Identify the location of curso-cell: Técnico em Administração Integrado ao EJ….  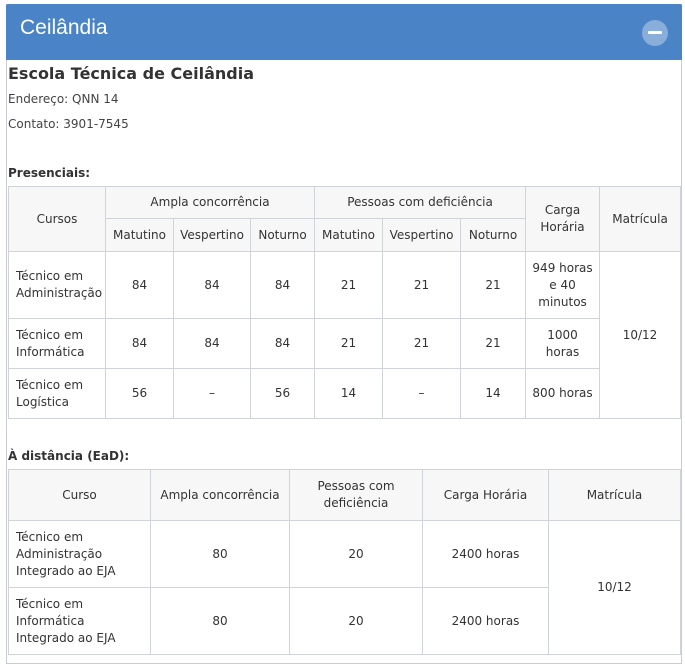
(79, 554).